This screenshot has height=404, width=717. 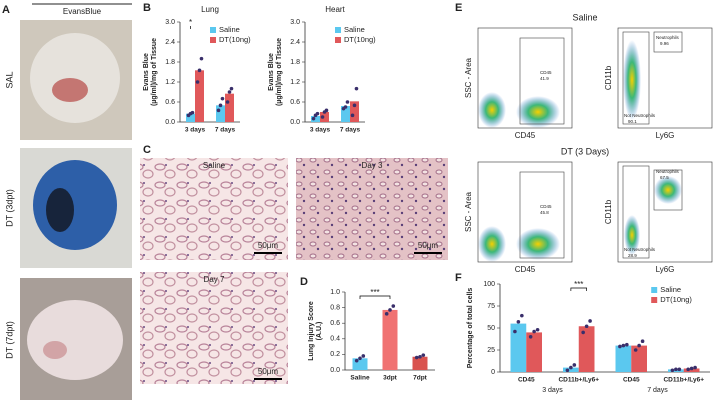 What do you see at coordinates (9, 79) in the screenshot?
I see `photo-row-label: SAL` at bounding box center [9, 79].